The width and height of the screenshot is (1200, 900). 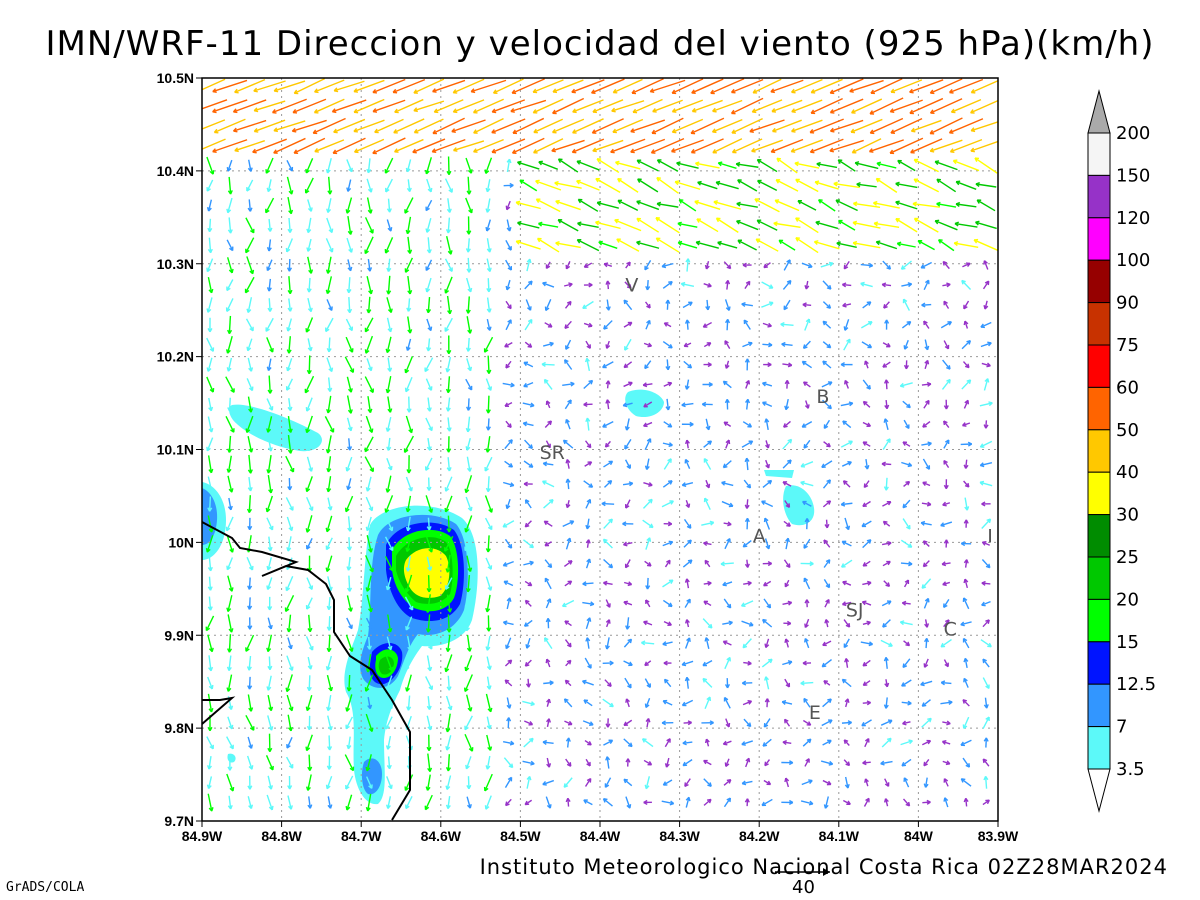 What do you see at coordinates (815, 713) in the screenshot?
I see `city-label: E` at bounding box center [815, 713].